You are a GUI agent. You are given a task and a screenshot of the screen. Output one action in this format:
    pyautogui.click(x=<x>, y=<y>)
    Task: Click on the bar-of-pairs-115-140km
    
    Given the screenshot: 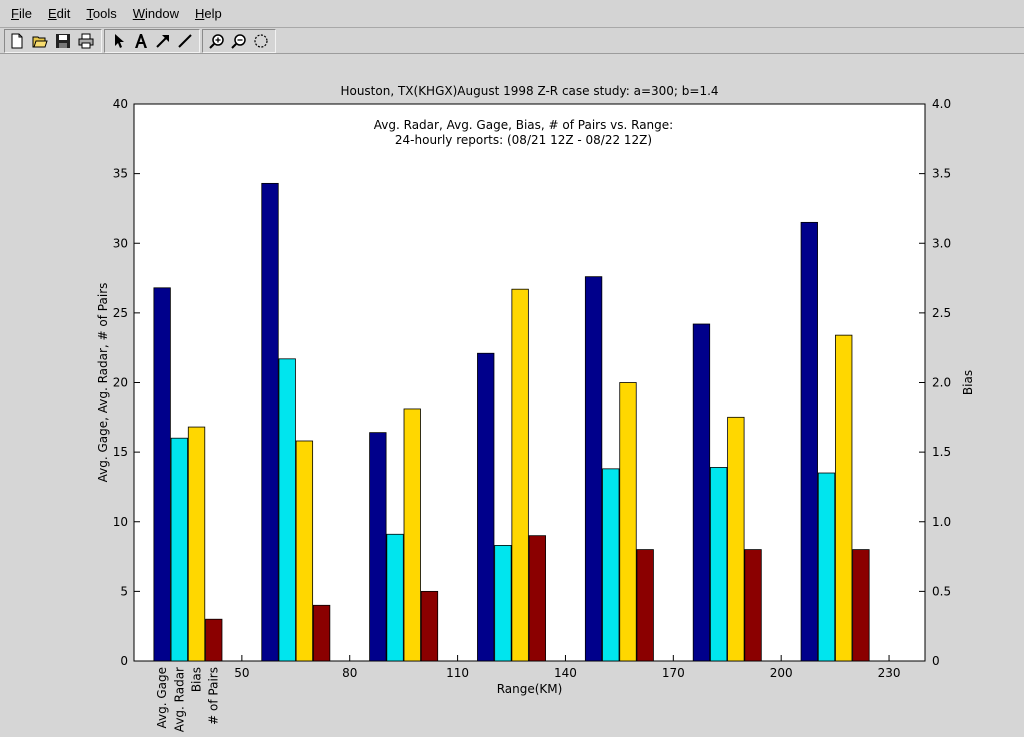 What is the action you would take?
    pyautogui.click(x=537, y=598)
    